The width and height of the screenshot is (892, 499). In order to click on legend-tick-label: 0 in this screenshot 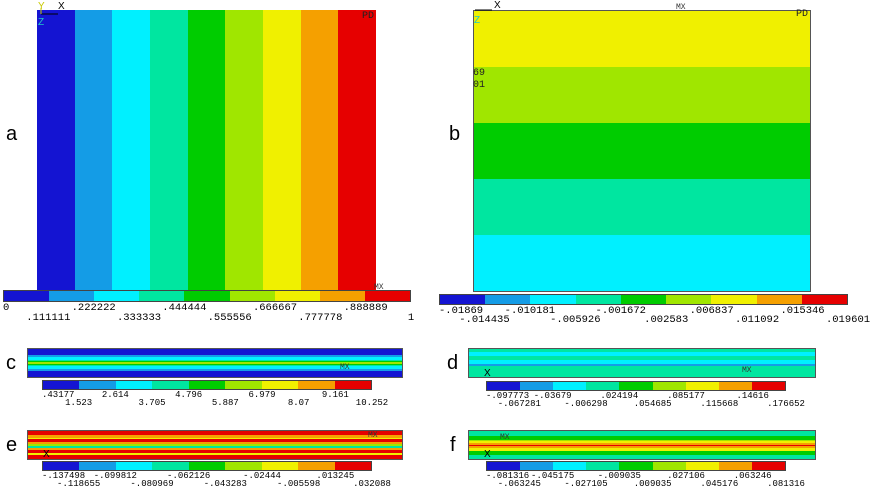, I will do `click(6, 308)`.